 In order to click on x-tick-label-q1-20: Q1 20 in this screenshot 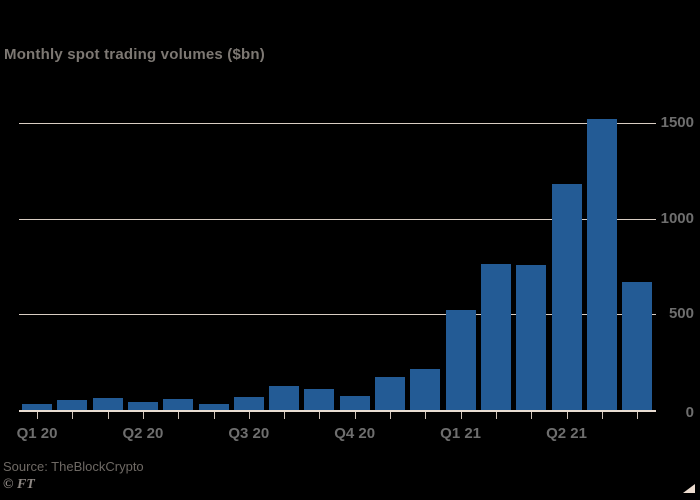, I will do `click(37, 433)`.